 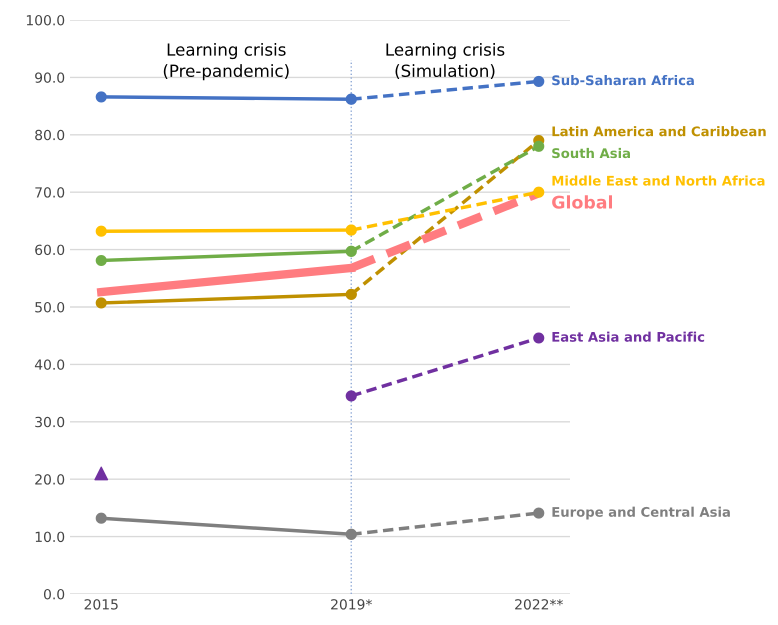 I want to click on series-label: Europe and Central Asia, so click(x=641, y=513).